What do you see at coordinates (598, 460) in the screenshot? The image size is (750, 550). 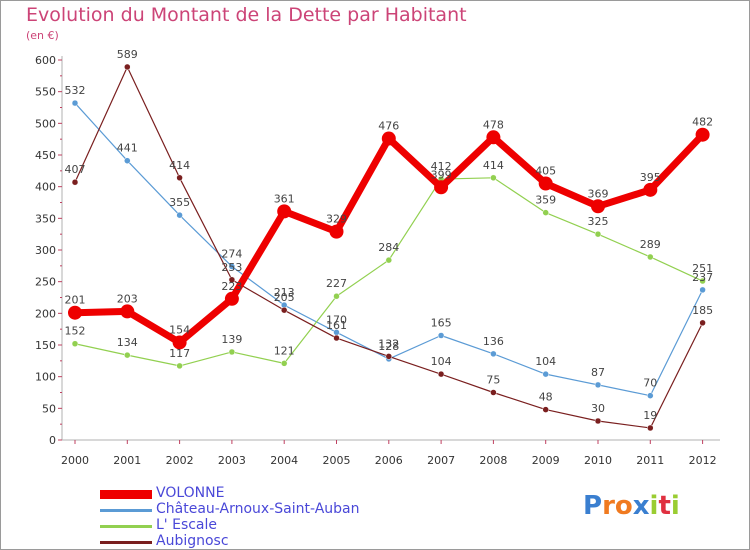 I see `x-tick-label: 2010` at bounding box center [598, 460].